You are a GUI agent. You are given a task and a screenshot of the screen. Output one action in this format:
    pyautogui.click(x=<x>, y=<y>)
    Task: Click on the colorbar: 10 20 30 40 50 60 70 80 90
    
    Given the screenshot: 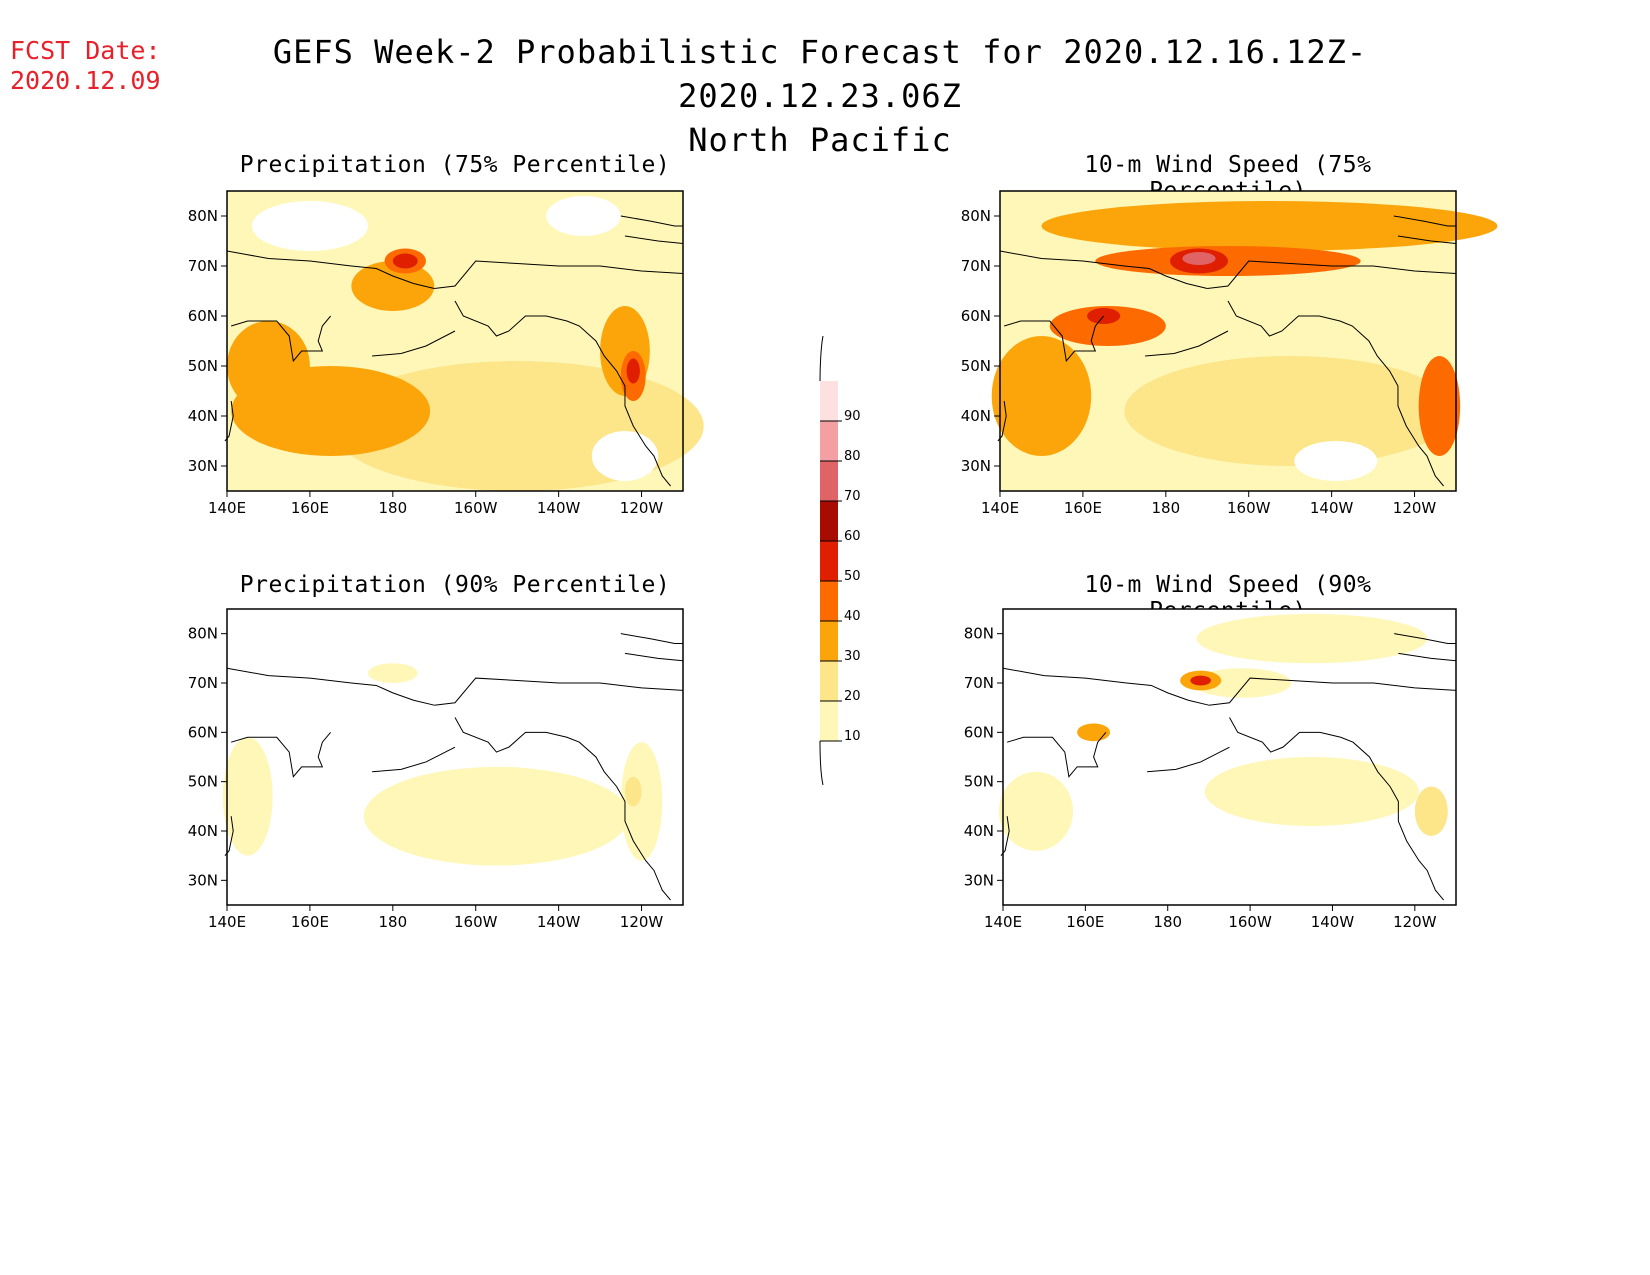 What is the action you would take?
    pyautogui.click(x=840, y=560)
    